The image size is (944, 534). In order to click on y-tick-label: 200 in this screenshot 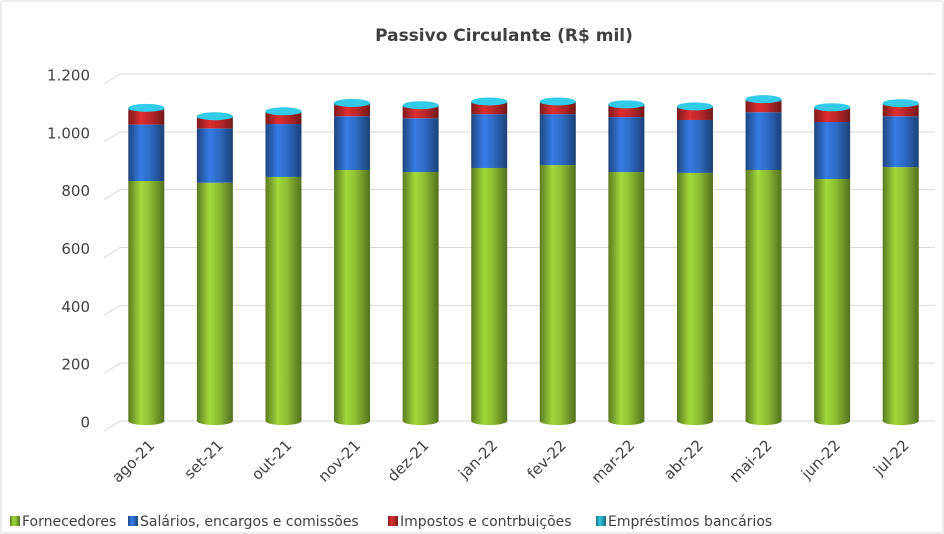, I will do `click(75, 365)`.